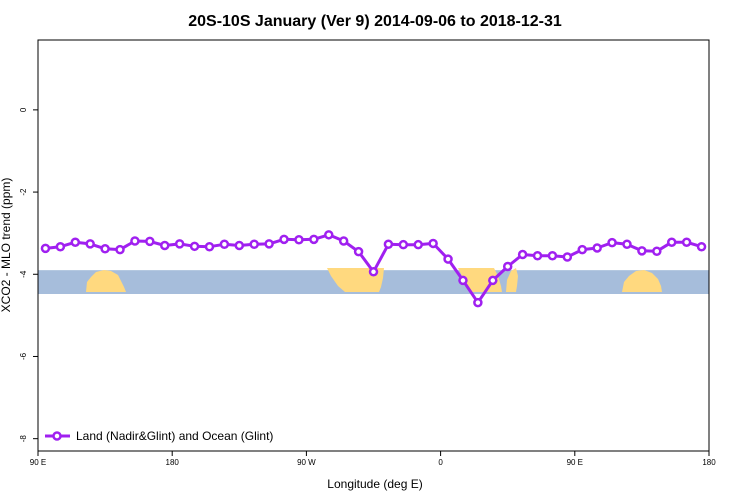 Image resolution: width=750 pixels, height=500 pixels. I want to click on y-tick-label: -4, so click(23, 274).